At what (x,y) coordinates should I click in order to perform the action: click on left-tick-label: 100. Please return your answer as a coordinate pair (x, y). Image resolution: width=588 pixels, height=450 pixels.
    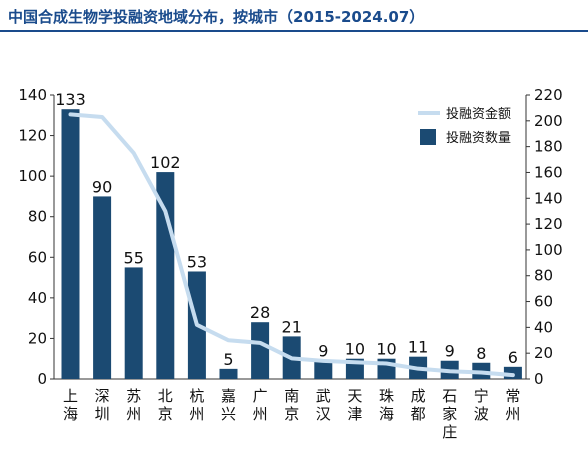
    Looking at the image, I should click on (32, 176).